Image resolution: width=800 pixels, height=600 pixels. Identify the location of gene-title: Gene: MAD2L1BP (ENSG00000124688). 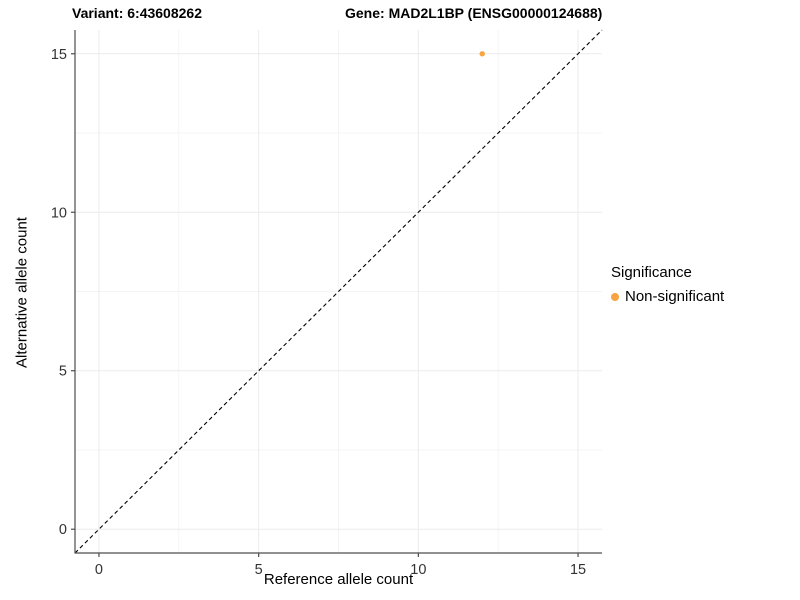
(474, 13).